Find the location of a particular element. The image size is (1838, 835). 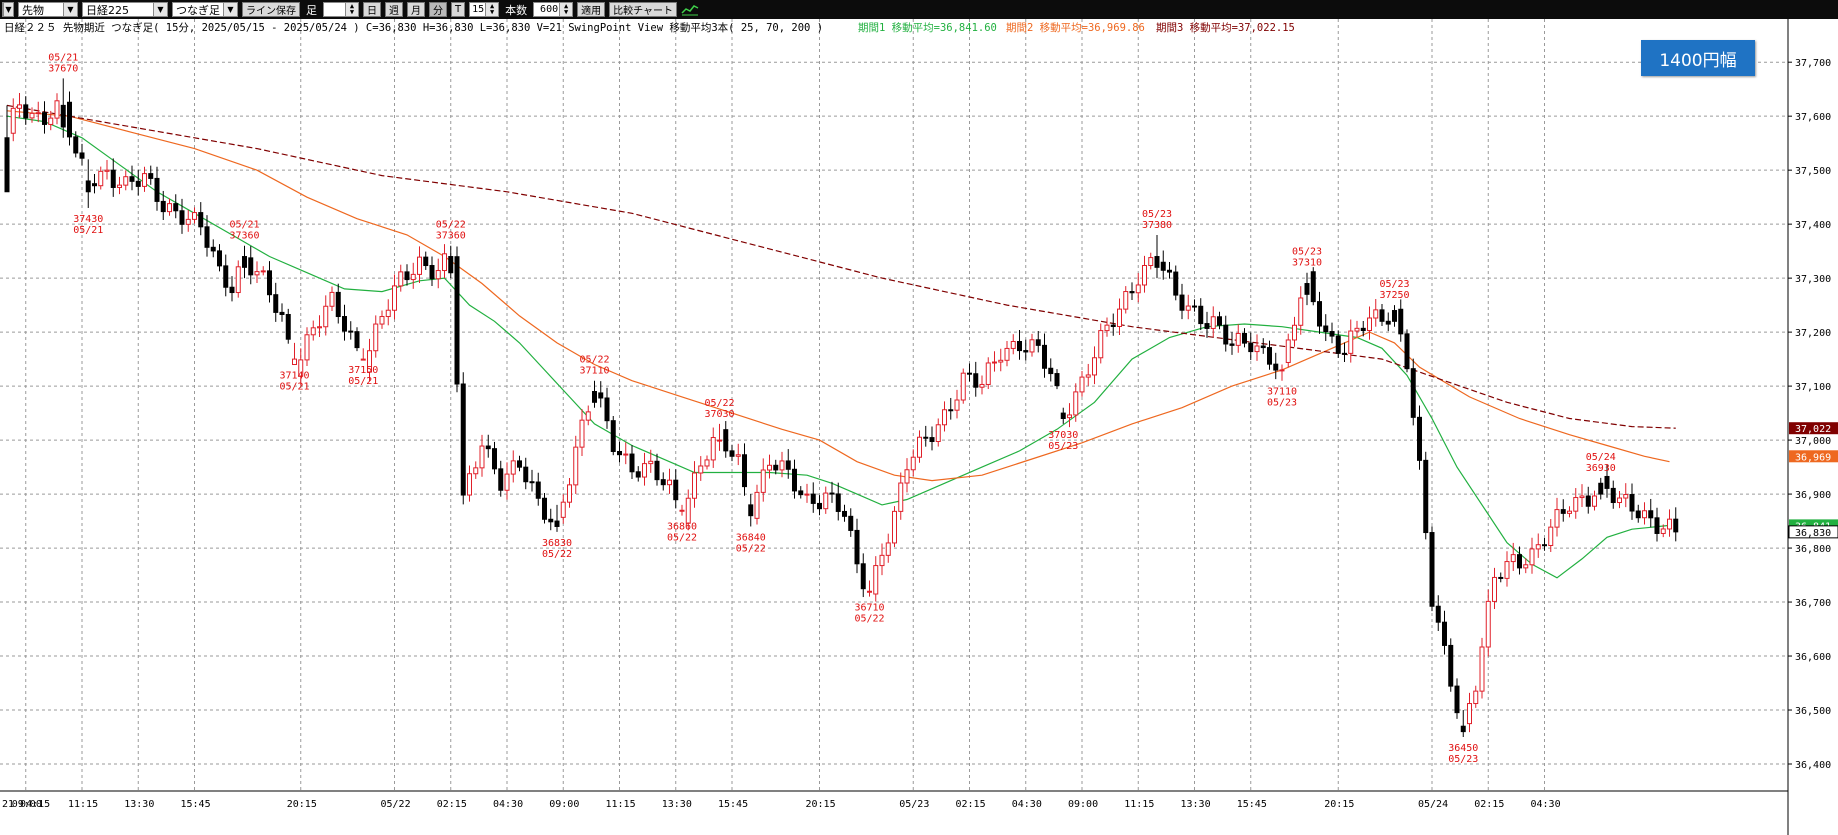

period-day-button: 日 is located at coordinates (372, 9).